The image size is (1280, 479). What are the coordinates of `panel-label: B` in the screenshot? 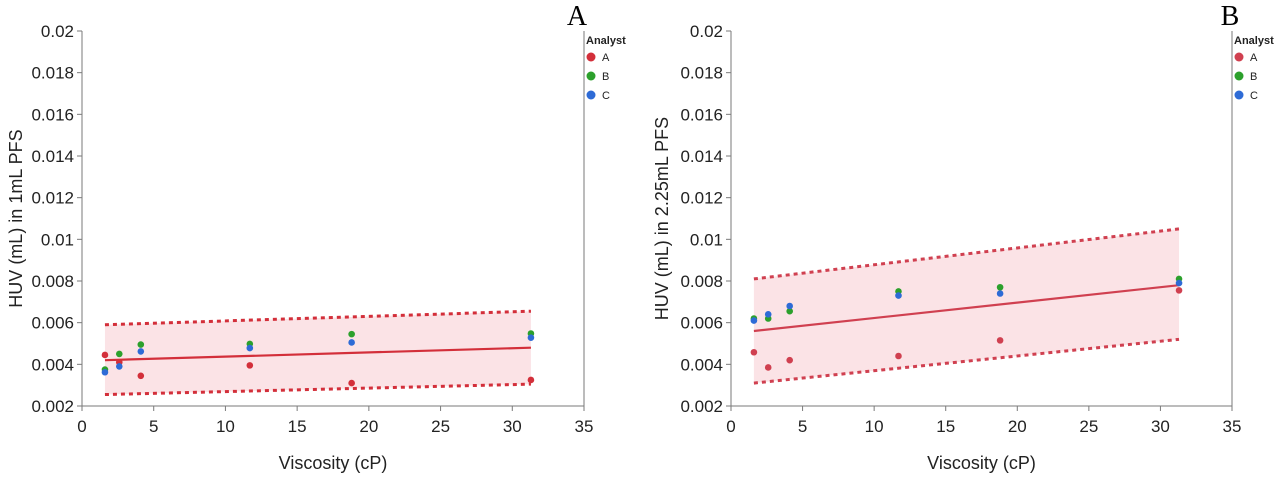 It's located at (1230, 16).